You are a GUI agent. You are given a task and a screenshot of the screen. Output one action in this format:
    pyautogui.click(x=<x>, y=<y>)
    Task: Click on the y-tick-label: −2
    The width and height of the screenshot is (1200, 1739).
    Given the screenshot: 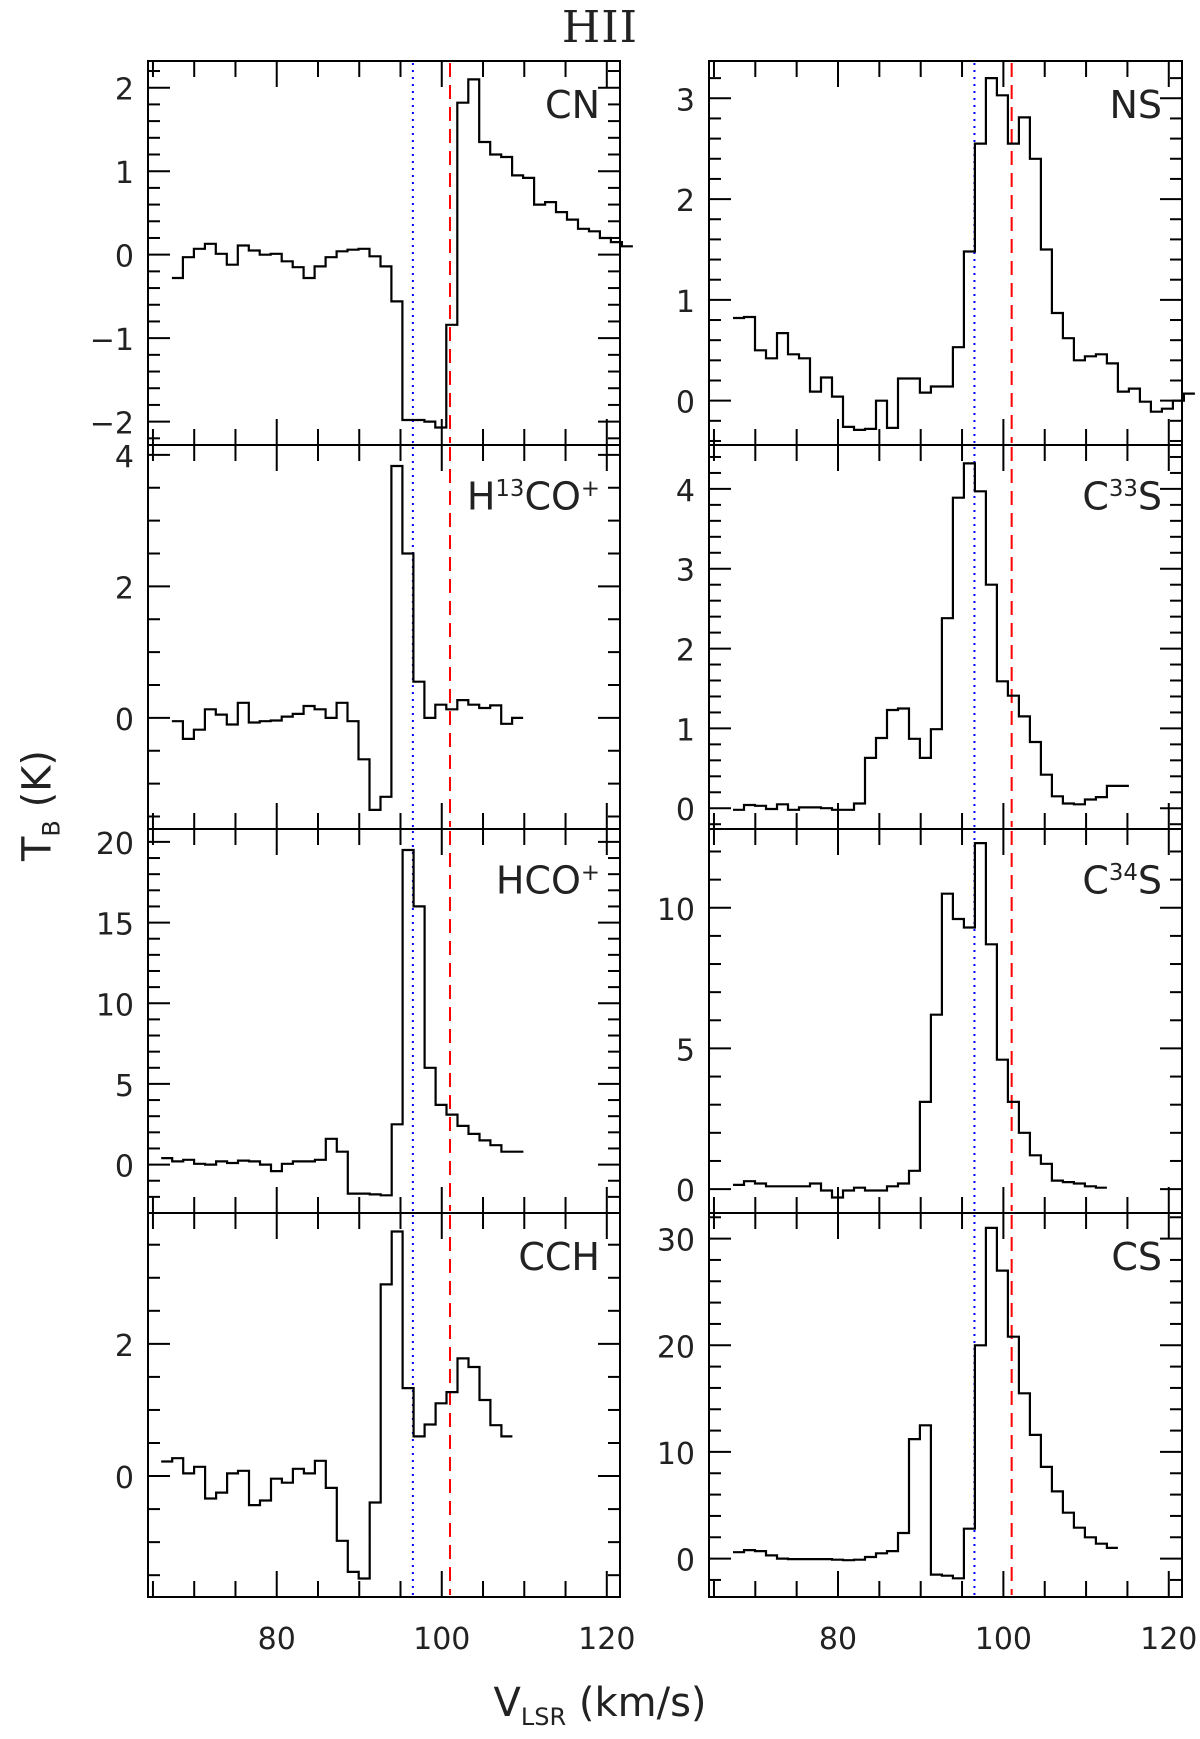 What is the action you would take?
    pyautogui.click(x=112, y=424)
    